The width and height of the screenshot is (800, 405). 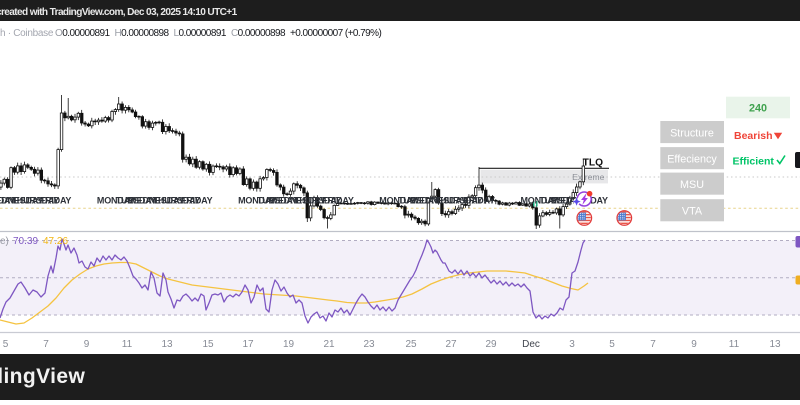 I want to click on svg-text: 47.26, so click(x=55, y=241).